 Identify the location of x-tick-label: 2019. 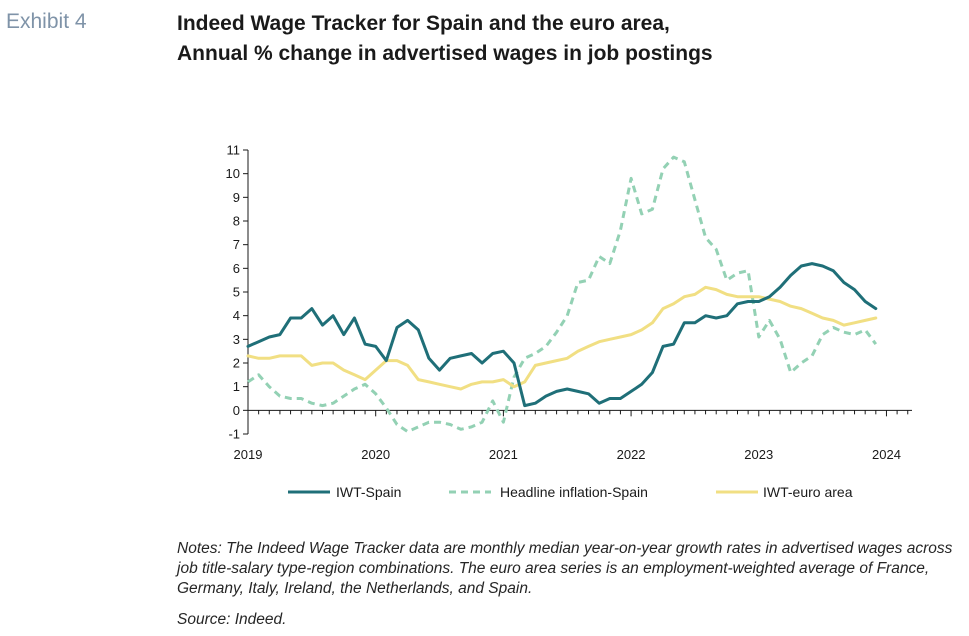
(248, 454).